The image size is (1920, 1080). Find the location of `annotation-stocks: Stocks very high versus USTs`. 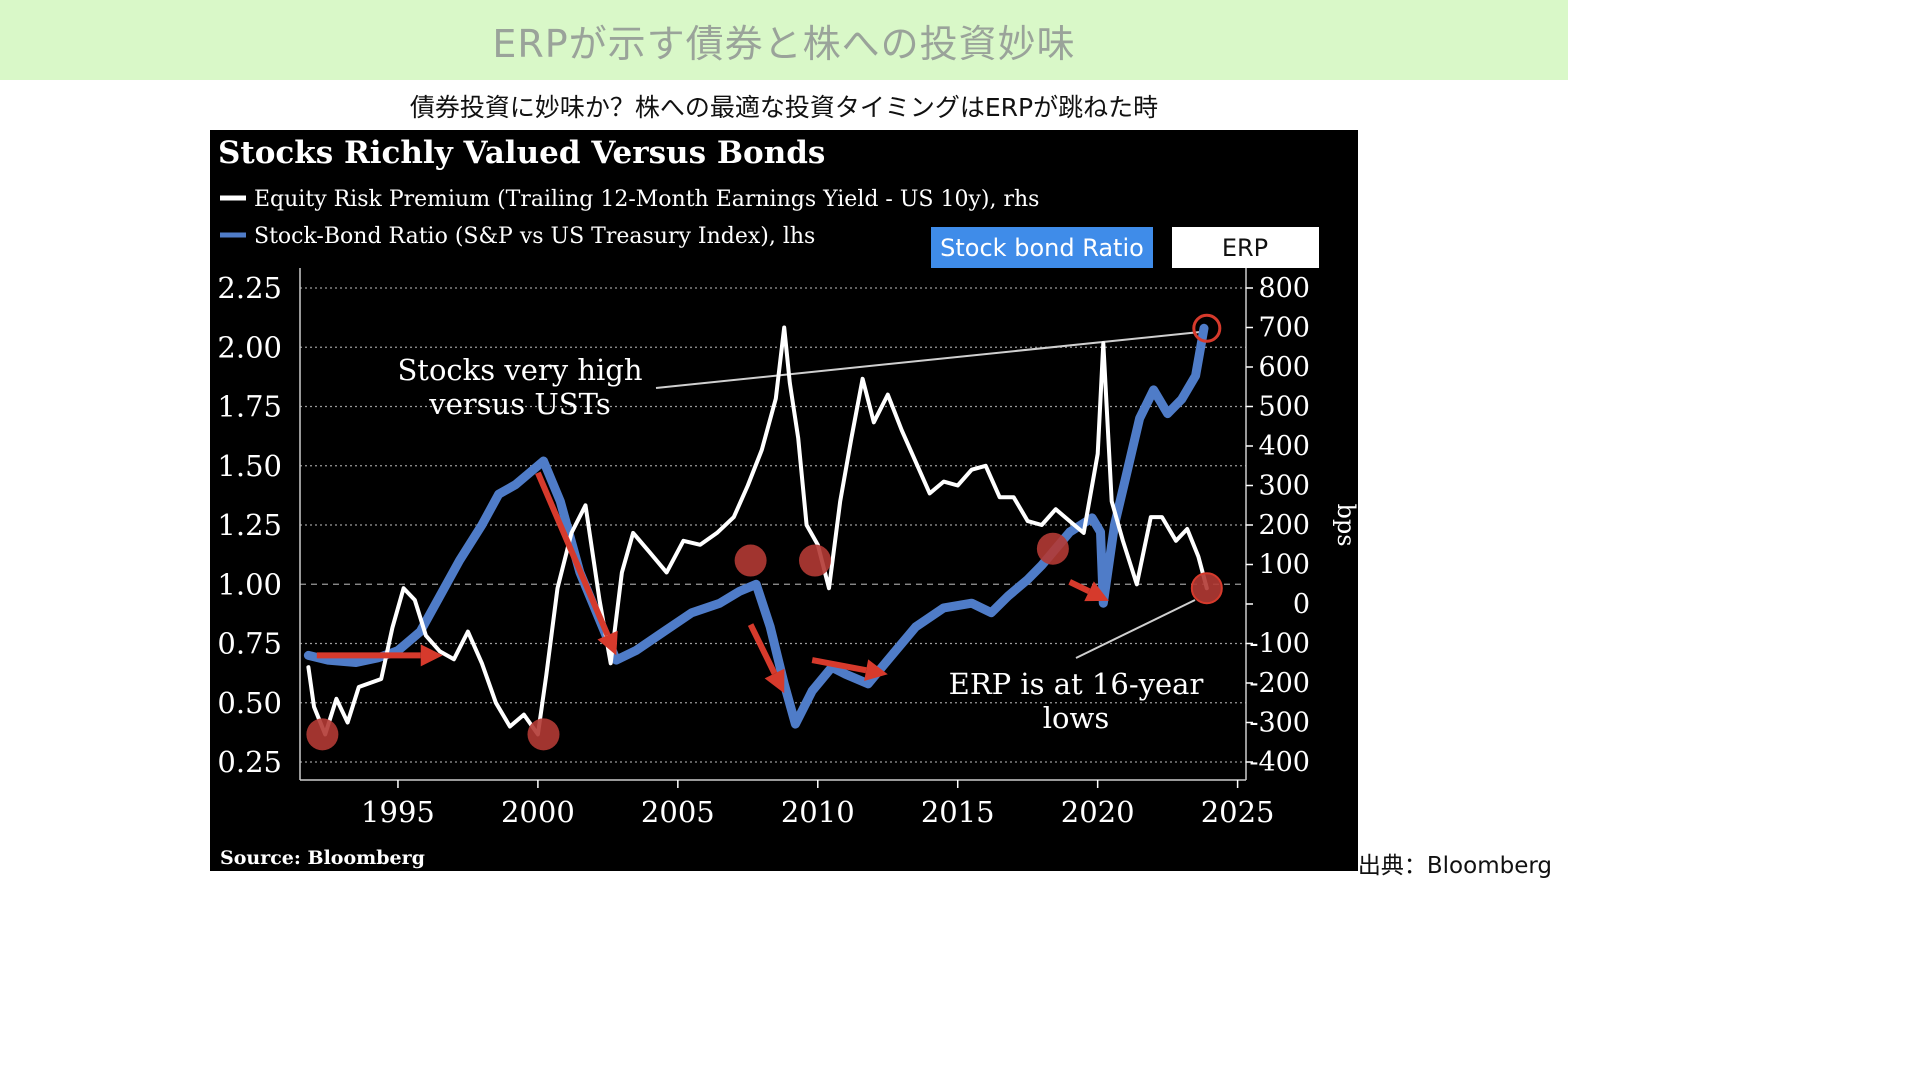

annotation-stocks: Stocks very high versus USTs is located at coordinates (519, 387).